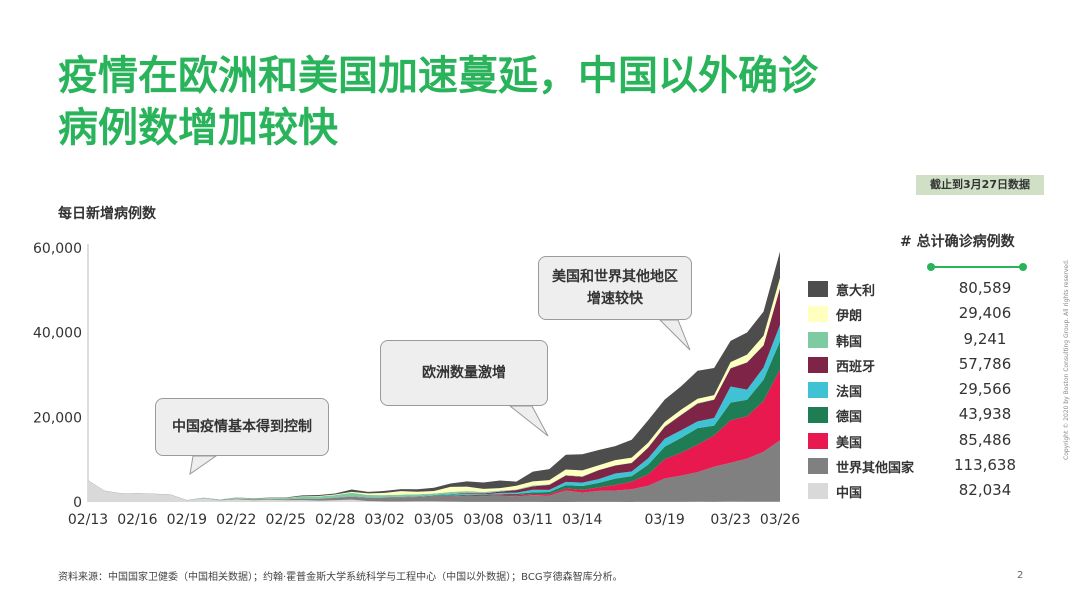  Describe the element at coordinates (107, 214) in the screenshot. I see `y-axis-title: 每日新增病例数` at that location.